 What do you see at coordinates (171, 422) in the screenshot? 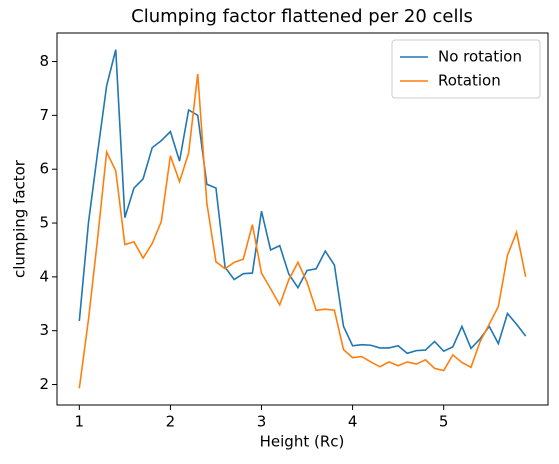
I see `x-tick-label: 2` at bounding box center [171, 422].